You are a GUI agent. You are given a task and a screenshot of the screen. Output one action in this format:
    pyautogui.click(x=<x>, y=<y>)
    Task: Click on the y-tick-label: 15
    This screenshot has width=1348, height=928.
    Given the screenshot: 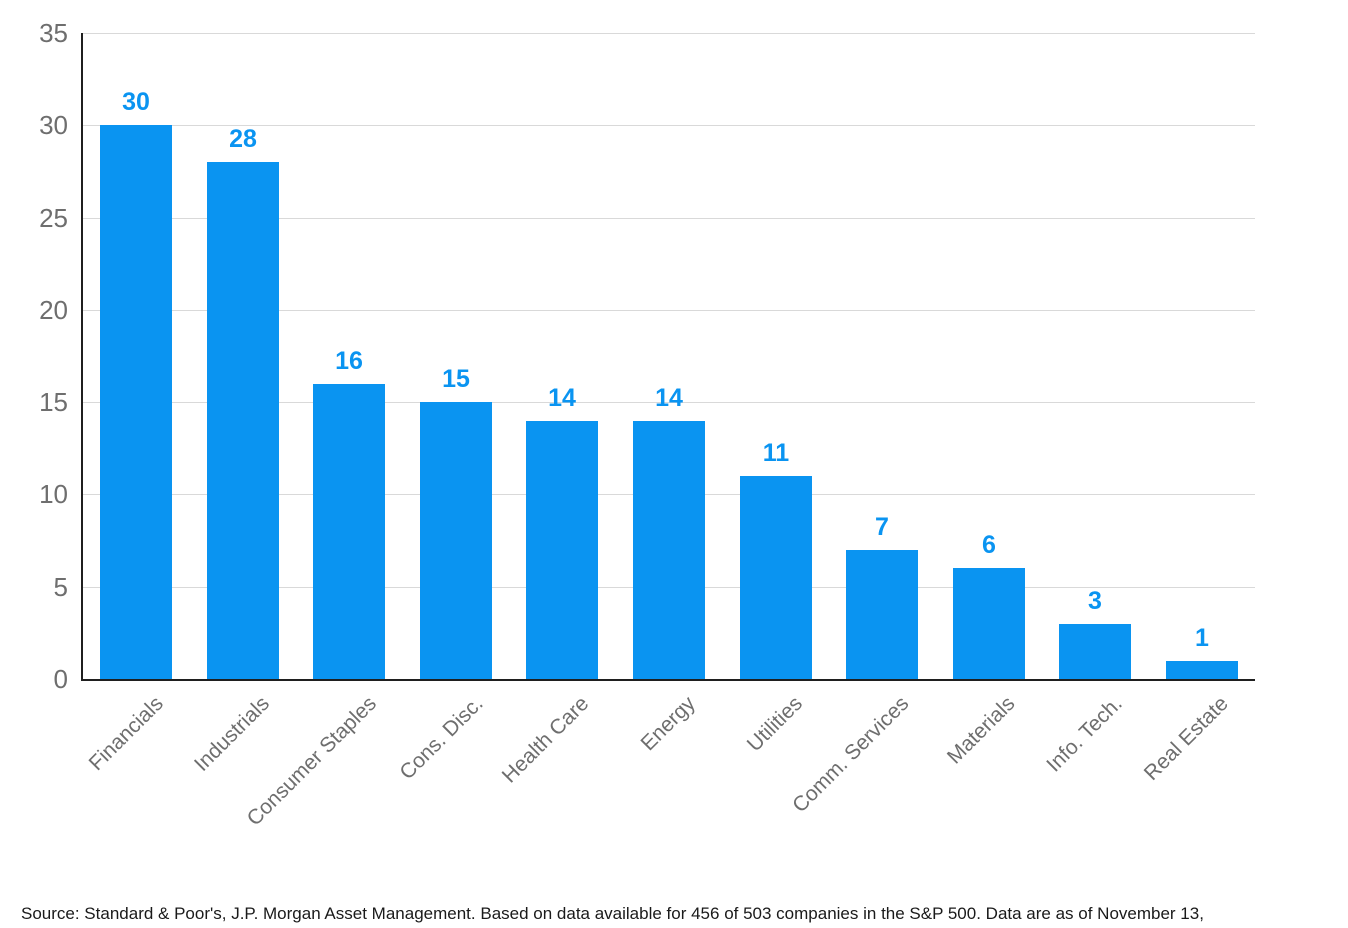 What is the action you would take?
    pyautogui.click(x=53, y=402)
    